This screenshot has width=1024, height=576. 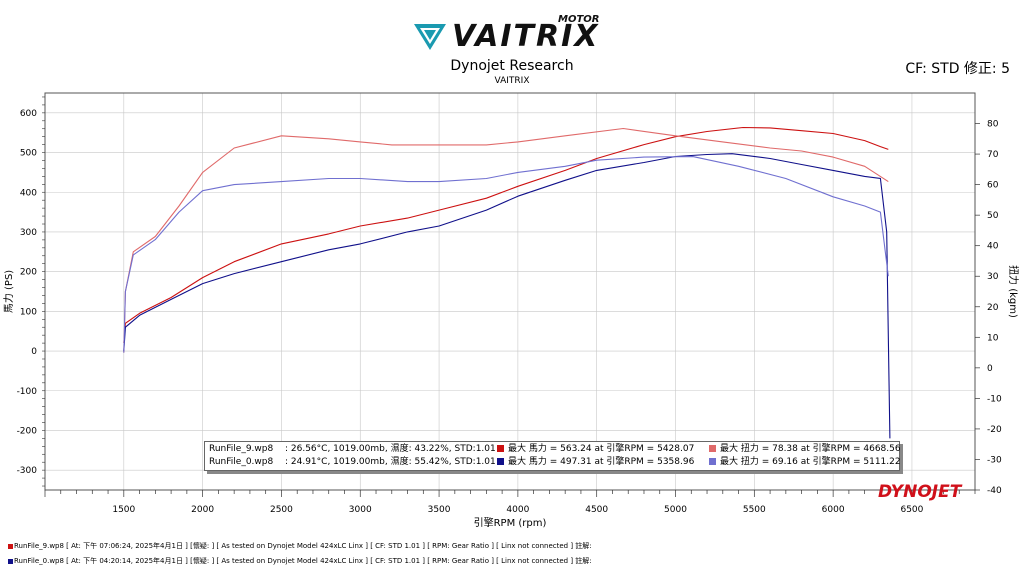 I want to click on y-right-tick-label: -10, so click(x=994, y=399).